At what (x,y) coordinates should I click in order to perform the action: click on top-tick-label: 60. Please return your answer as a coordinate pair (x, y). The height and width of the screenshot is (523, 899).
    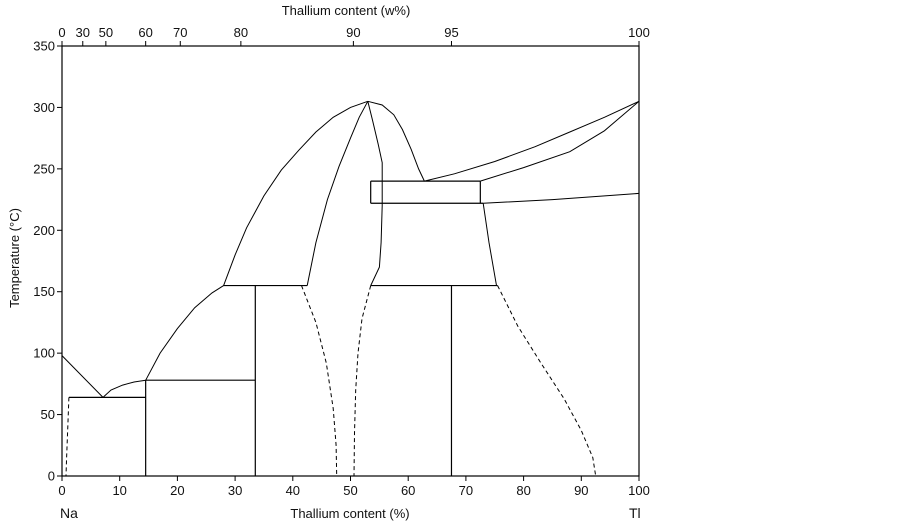
    Looking at the image, I should click on (145, 32).